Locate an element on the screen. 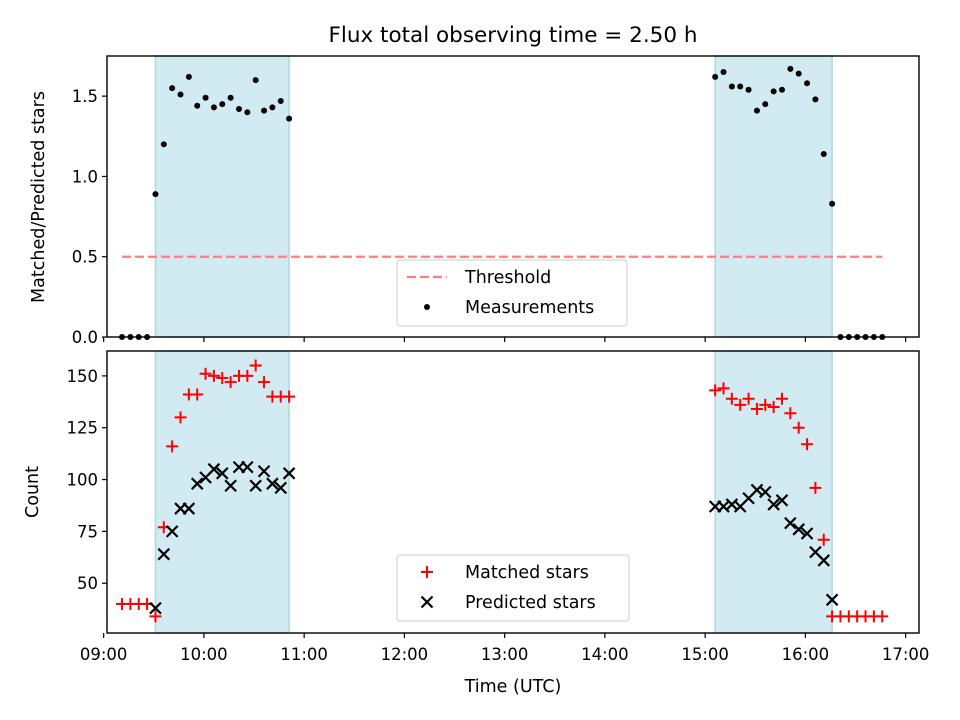  top-y-axis-label: Matched/Predicted stars is located at coordinates (39, 197).